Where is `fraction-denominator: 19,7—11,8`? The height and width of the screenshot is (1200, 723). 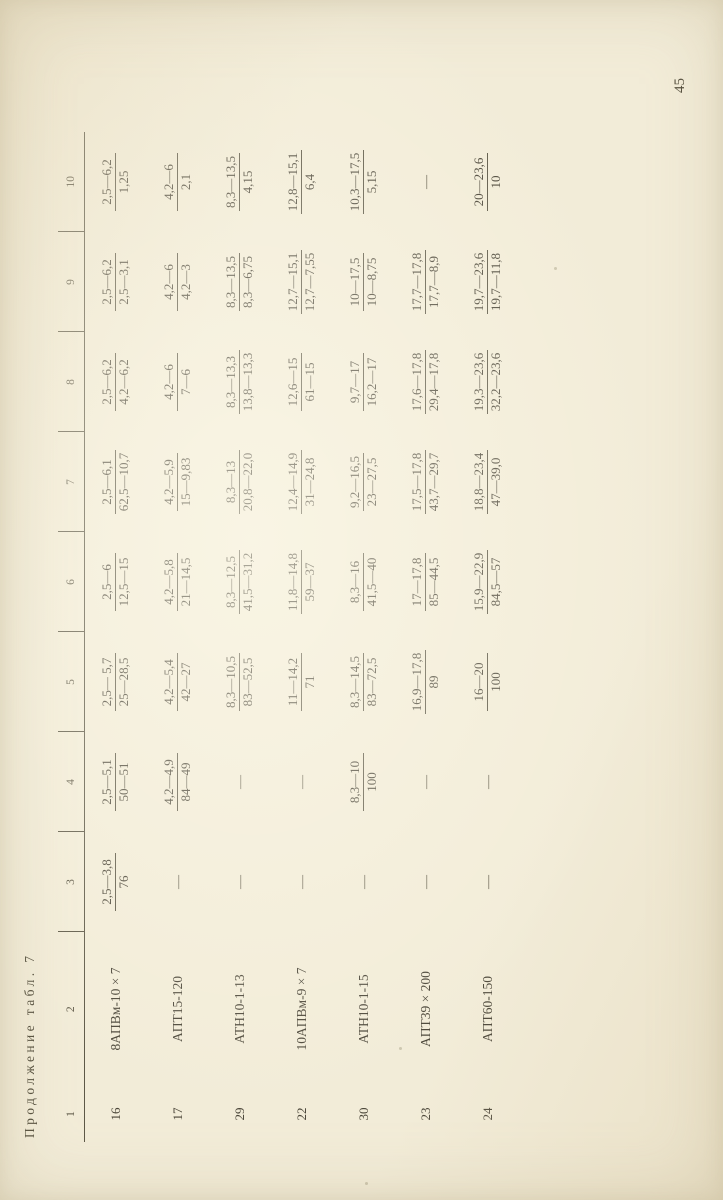 fraction-denominator: 19,7—11,8 is located at coordinates (496, 282).